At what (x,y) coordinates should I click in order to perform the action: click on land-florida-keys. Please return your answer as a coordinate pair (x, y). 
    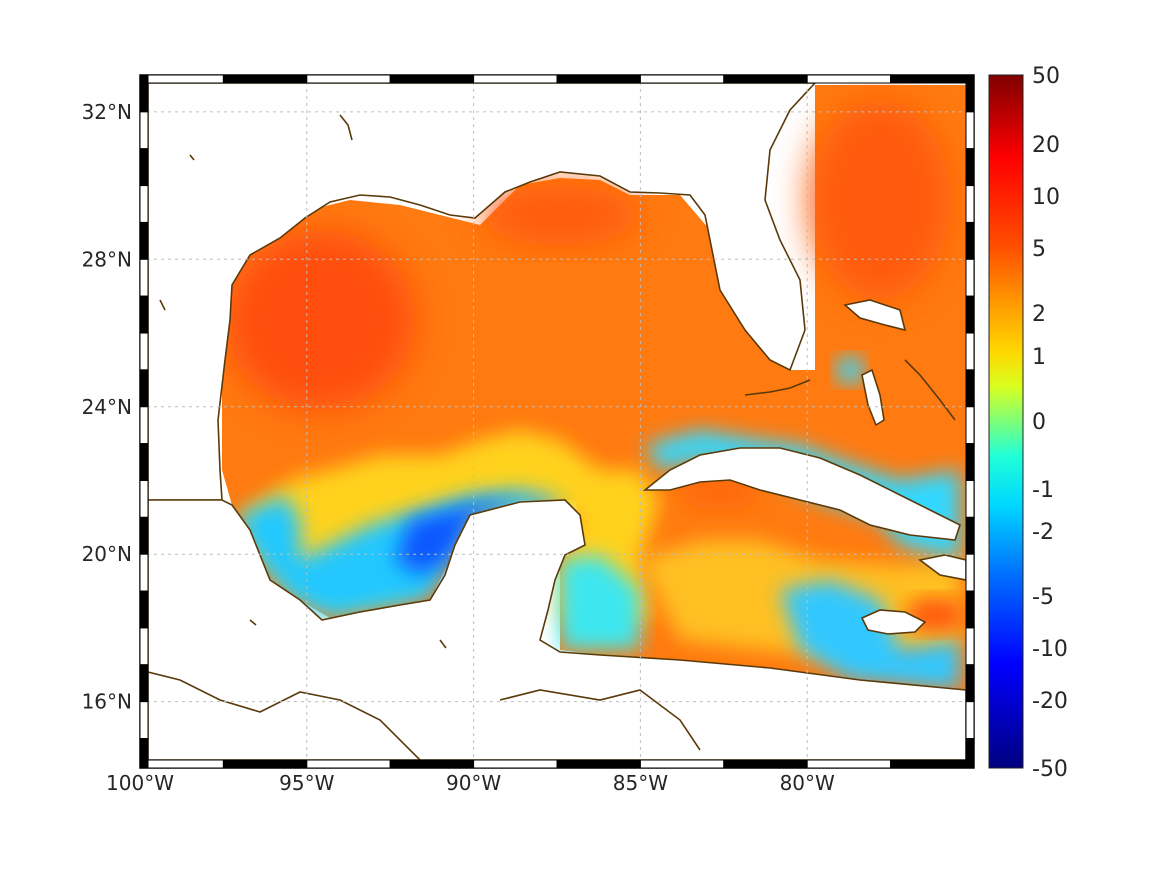
    Looking at the image, I should click on (777, 387).